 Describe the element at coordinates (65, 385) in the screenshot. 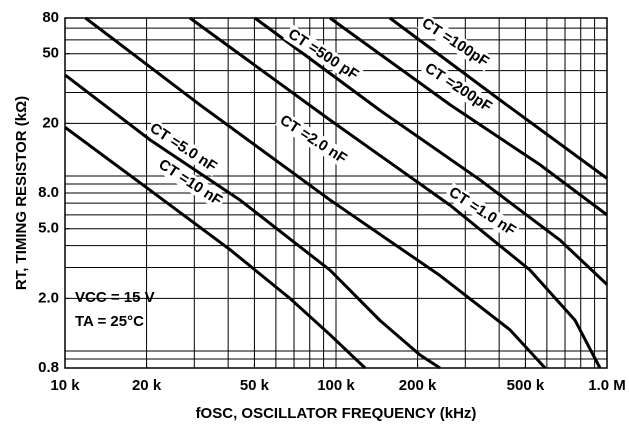

I see `x-tick-label: 10 k` at that location.